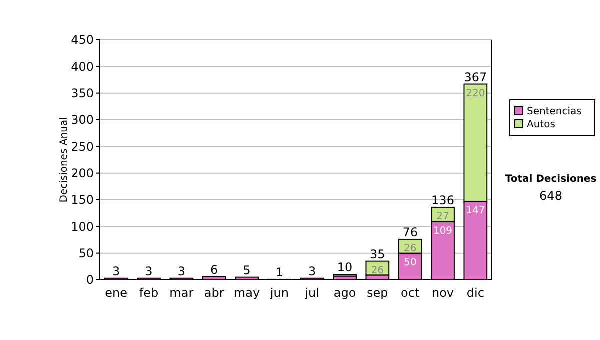 The image size is (600, 340). I want to click on y-tick-label: 400, so click(82, 67).